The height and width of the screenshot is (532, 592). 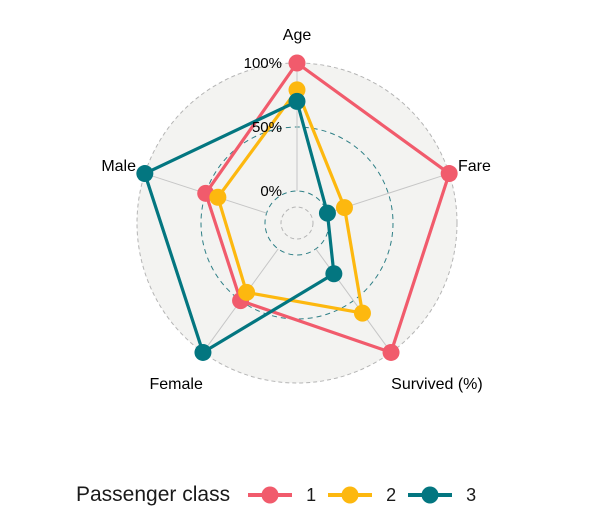 I want to click on legend: Passenger class 1 2 3, so click(x=282, y=495).